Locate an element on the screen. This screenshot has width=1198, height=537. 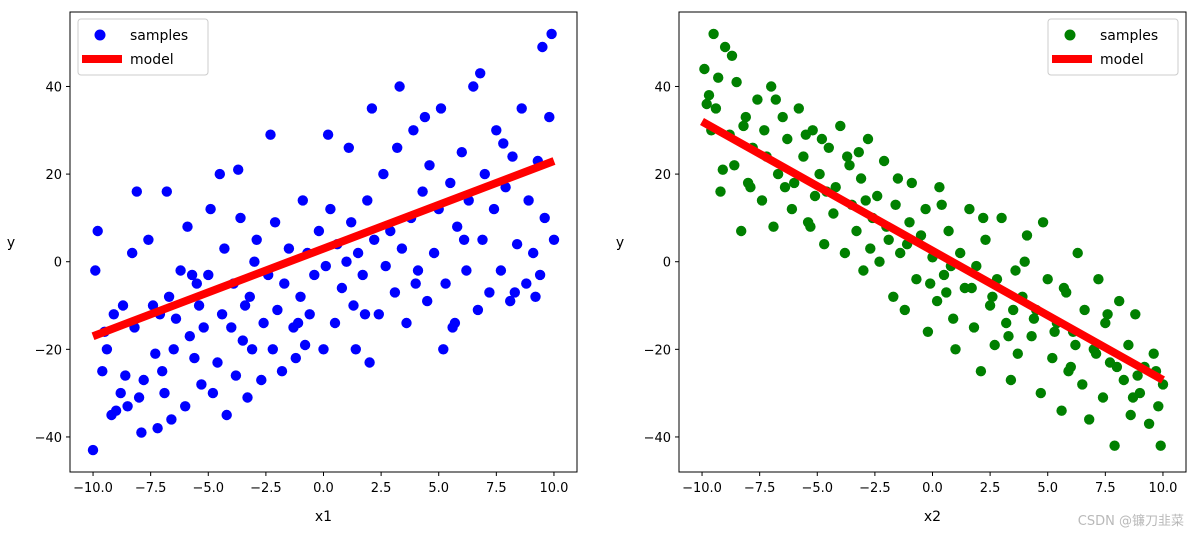
model-line is located at coordinates (323, 248).